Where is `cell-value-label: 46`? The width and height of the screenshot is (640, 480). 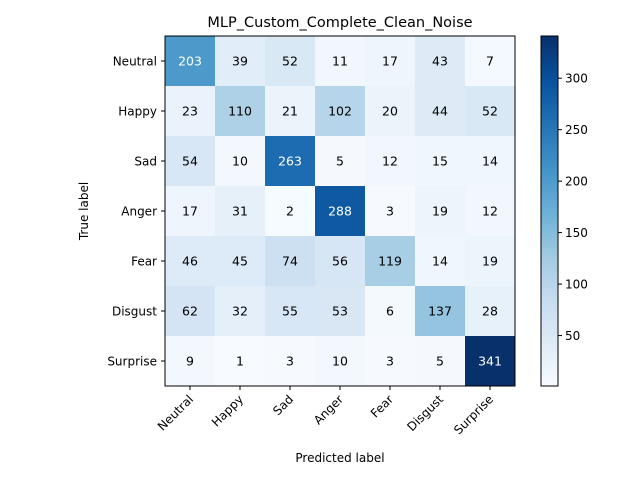
cell-value-label: 46 is located at coordinates (190, 261).